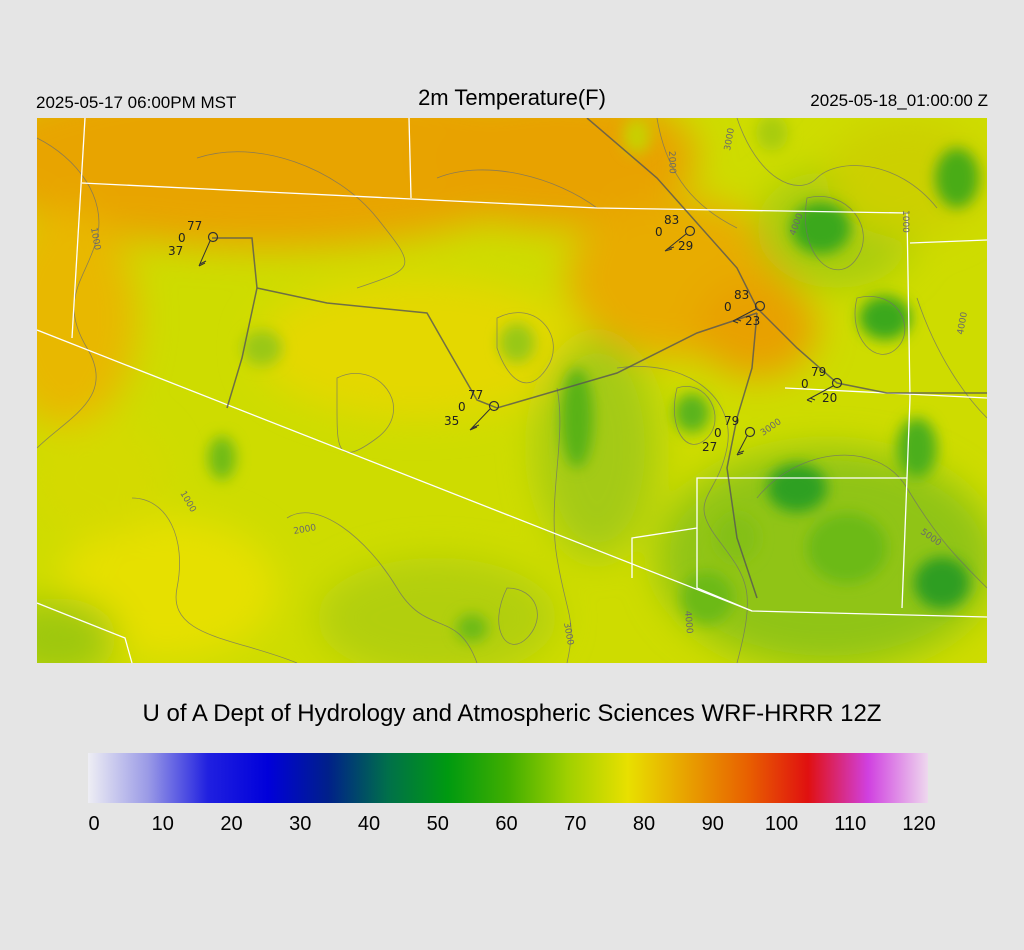 This screenshot has width=1024, height=950. I want to click on colorbar-tick-label: 80, so click(644, 824).